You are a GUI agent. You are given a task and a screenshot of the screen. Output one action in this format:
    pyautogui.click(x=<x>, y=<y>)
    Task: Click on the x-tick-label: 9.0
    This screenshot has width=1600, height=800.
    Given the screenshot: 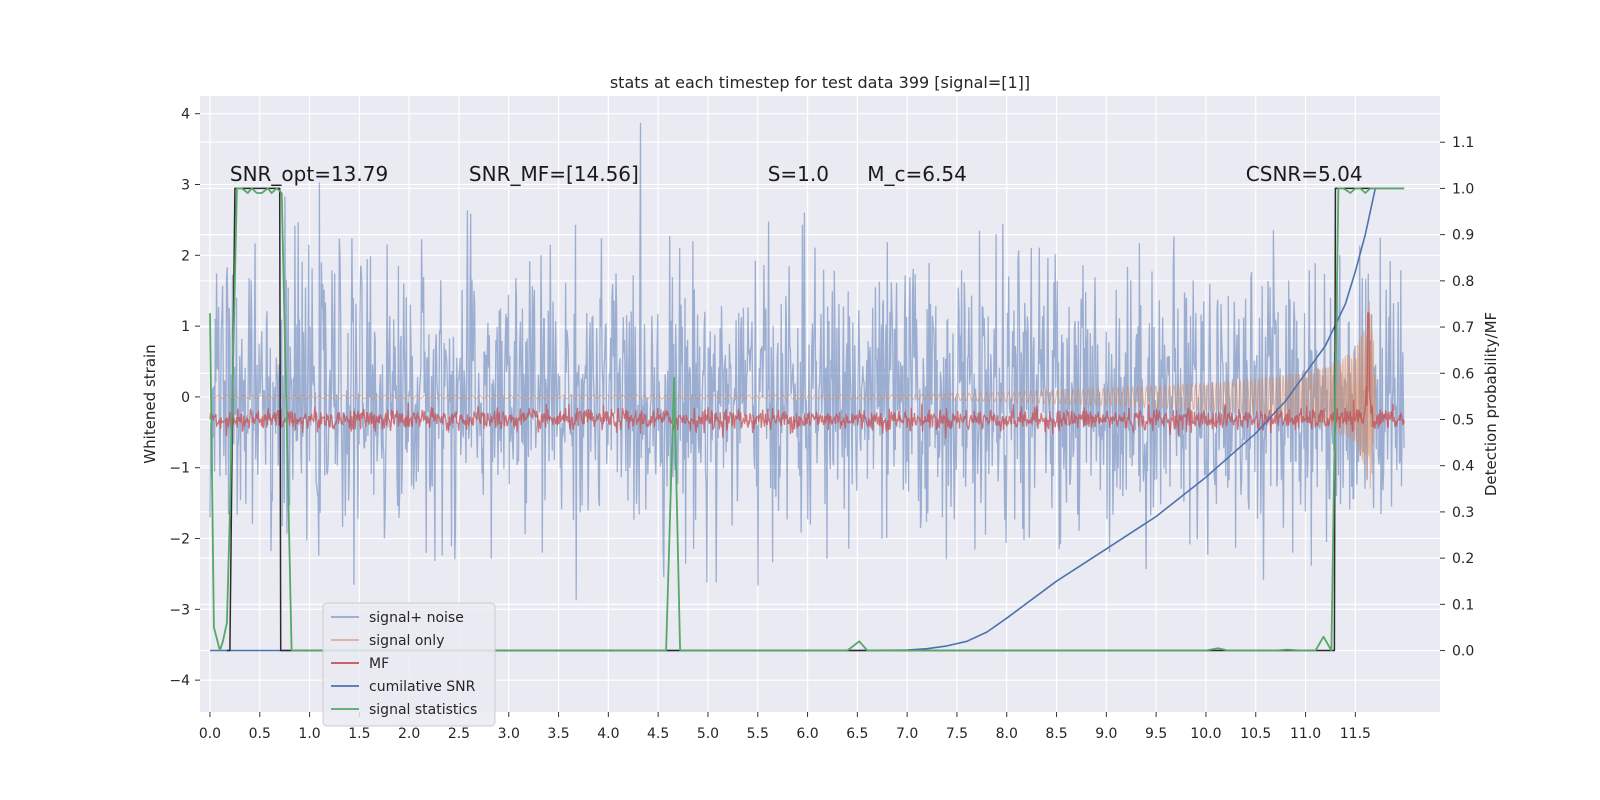 What is the action you would take?
    pyautogui.click(x=1106, y=734)
    